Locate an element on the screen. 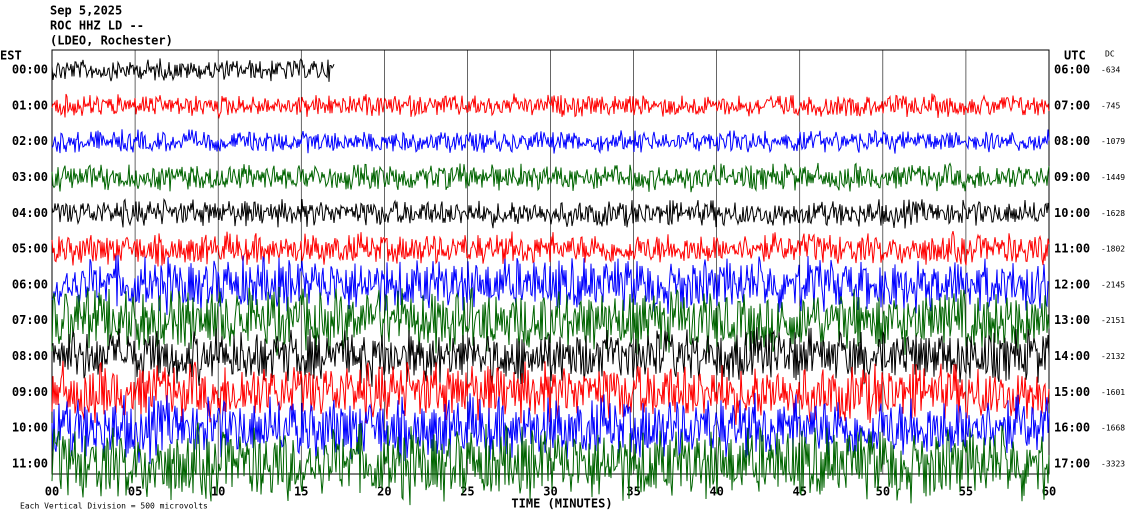 The height and width of the screenshot is (519, 1130). utc-label: 13:00 is located at coordinates (1072, 320).